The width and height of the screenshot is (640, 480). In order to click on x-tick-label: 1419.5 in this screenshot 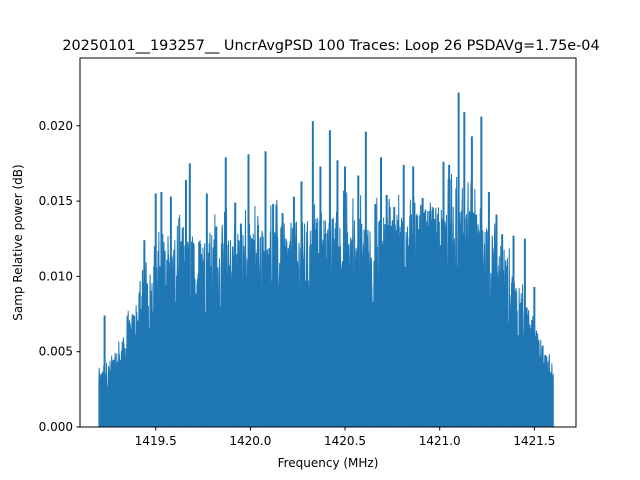, I will do `click(156, 441)`.